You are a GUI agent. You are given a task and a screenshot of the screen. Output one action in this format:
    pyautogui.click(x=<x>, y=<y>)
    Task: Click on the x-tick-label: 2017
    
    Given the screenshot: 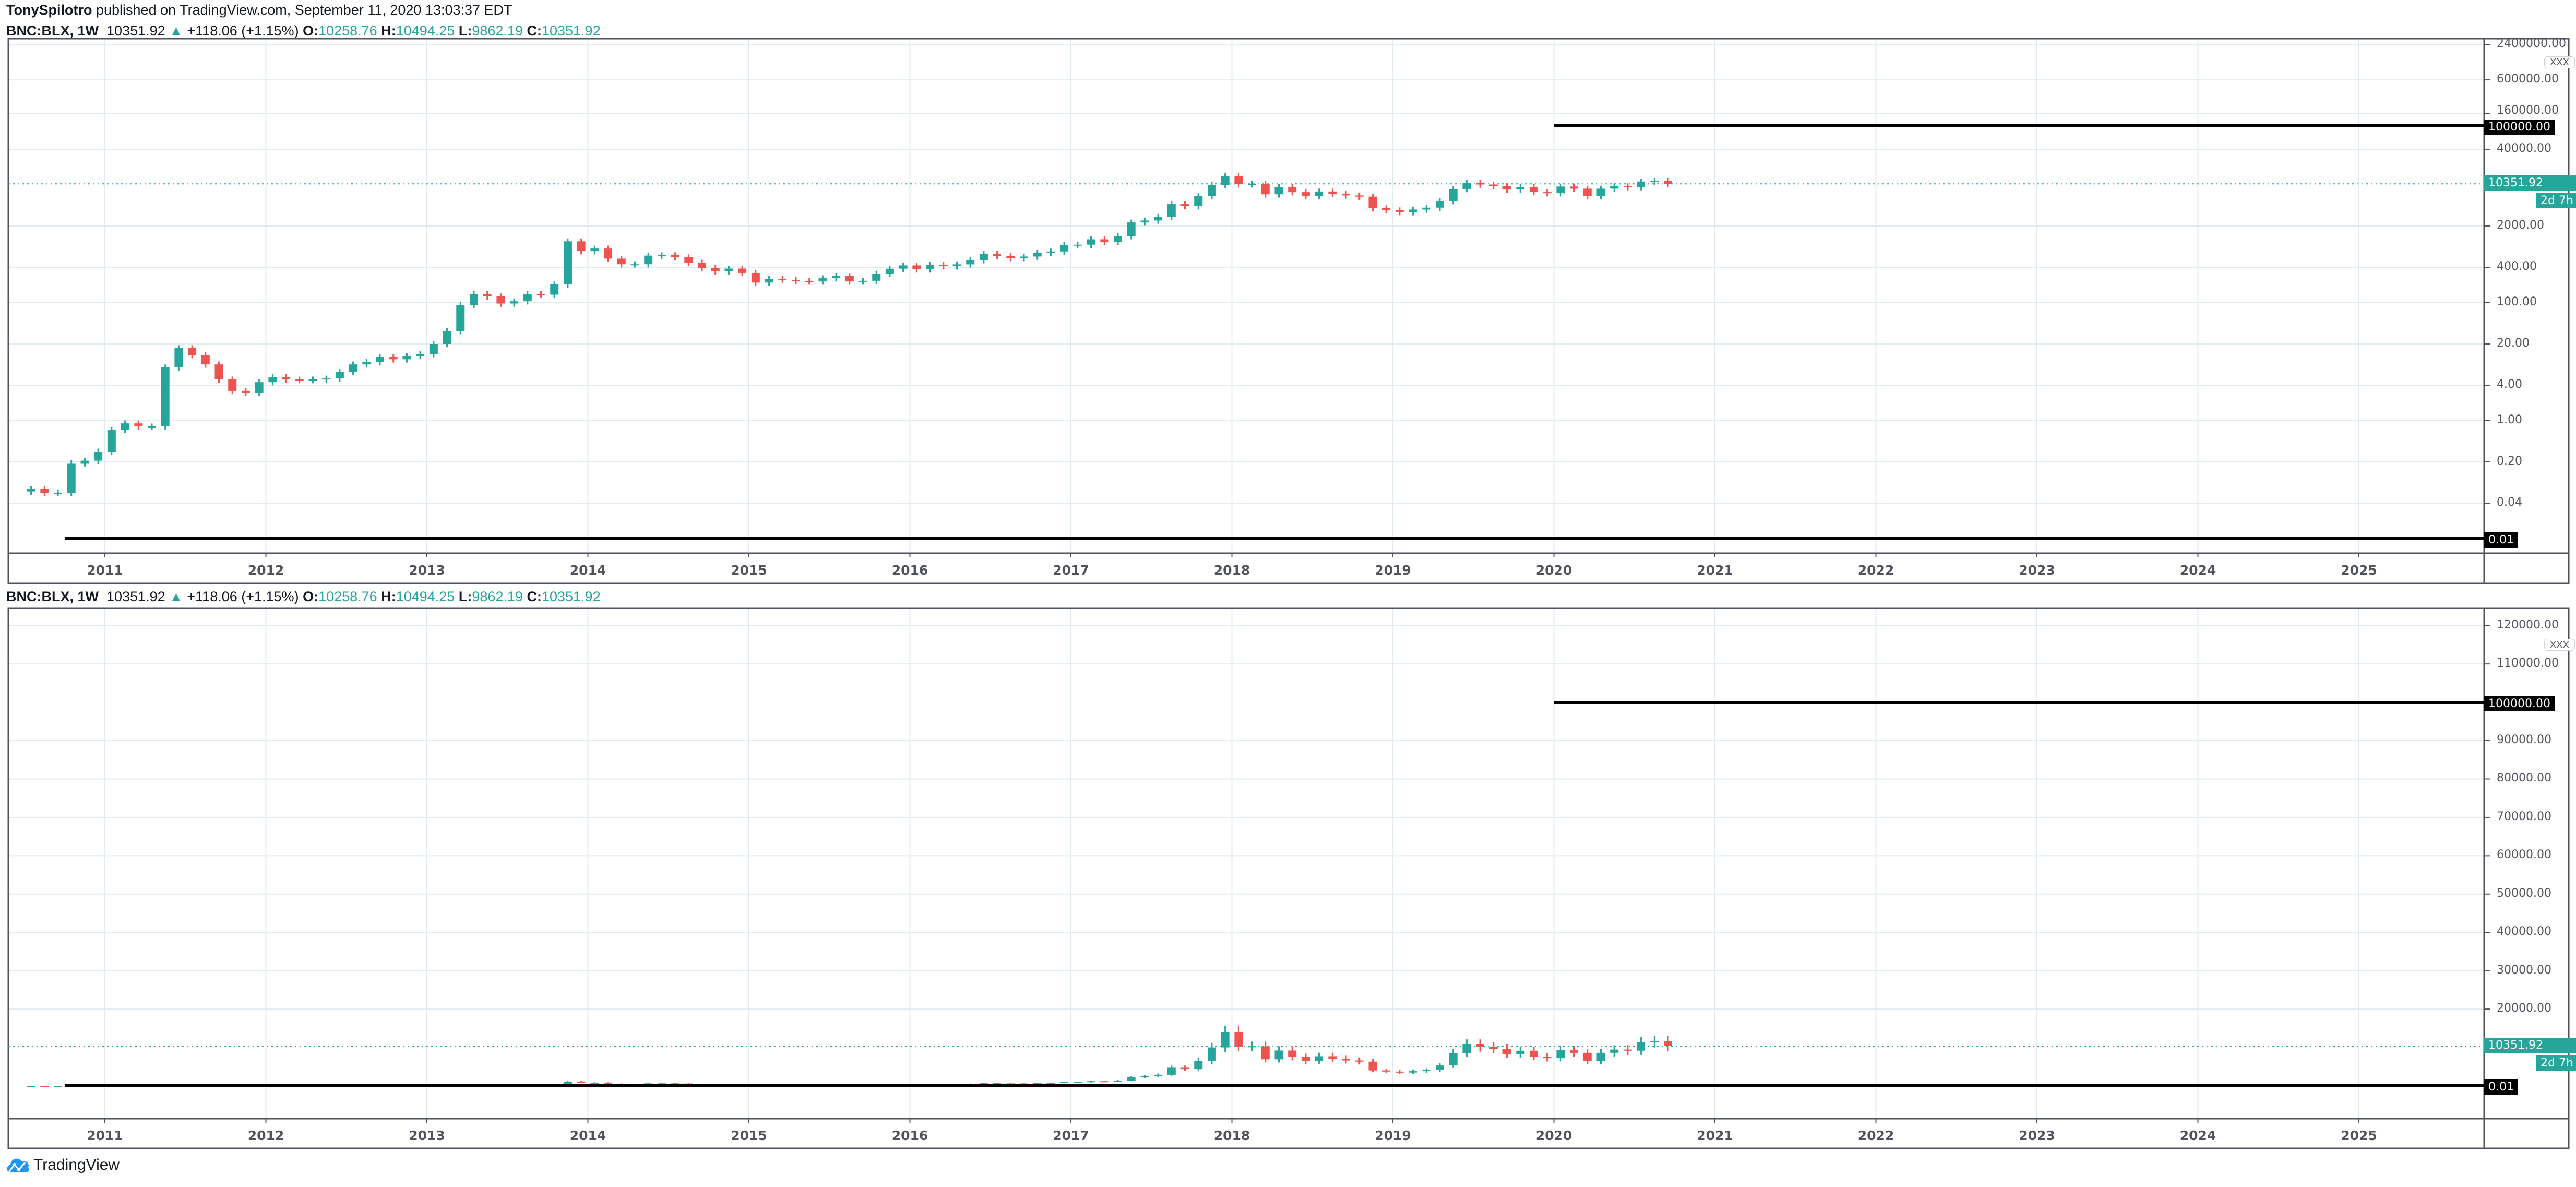 What is the action you would take?
    pyautogui.click(x=1071, y=1135)
    